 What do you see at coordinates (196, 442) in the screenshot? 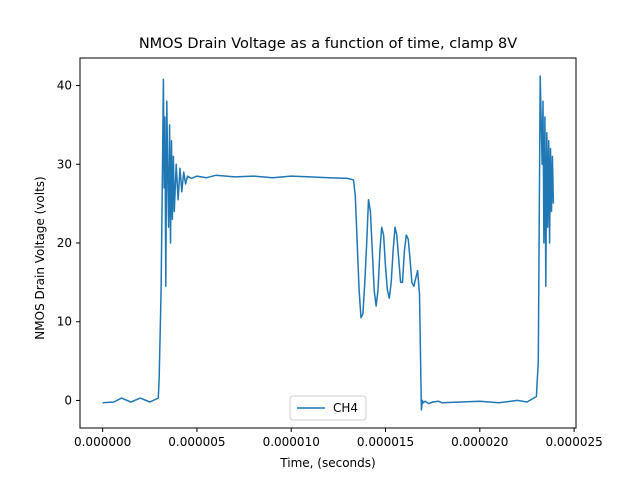
I see `x-tick-label: 0.000005` at bounding box center [196, 442].